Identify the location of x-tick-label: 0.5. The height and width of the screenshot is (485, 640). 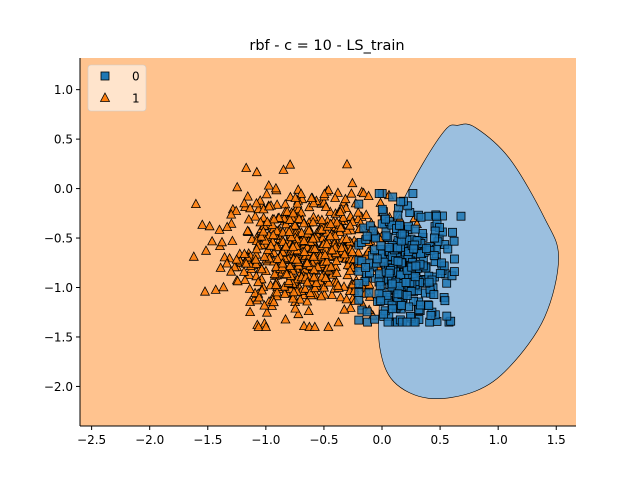
(440, 440).